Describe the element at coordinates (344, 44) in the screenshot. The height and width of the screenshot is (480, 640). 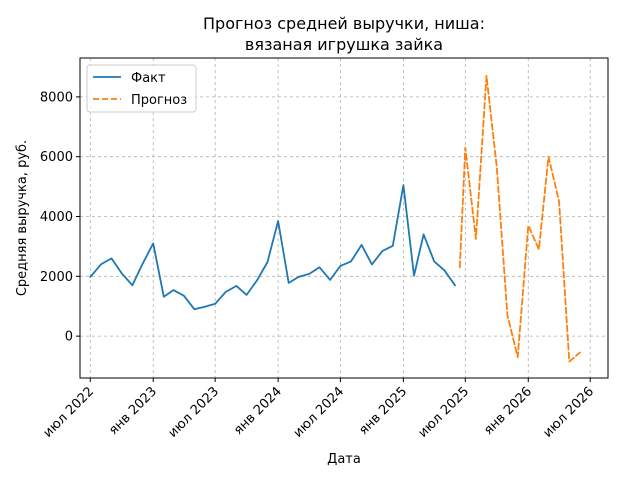
I see `chart-title-line-2: вязаная игрушка зайка` at that location.